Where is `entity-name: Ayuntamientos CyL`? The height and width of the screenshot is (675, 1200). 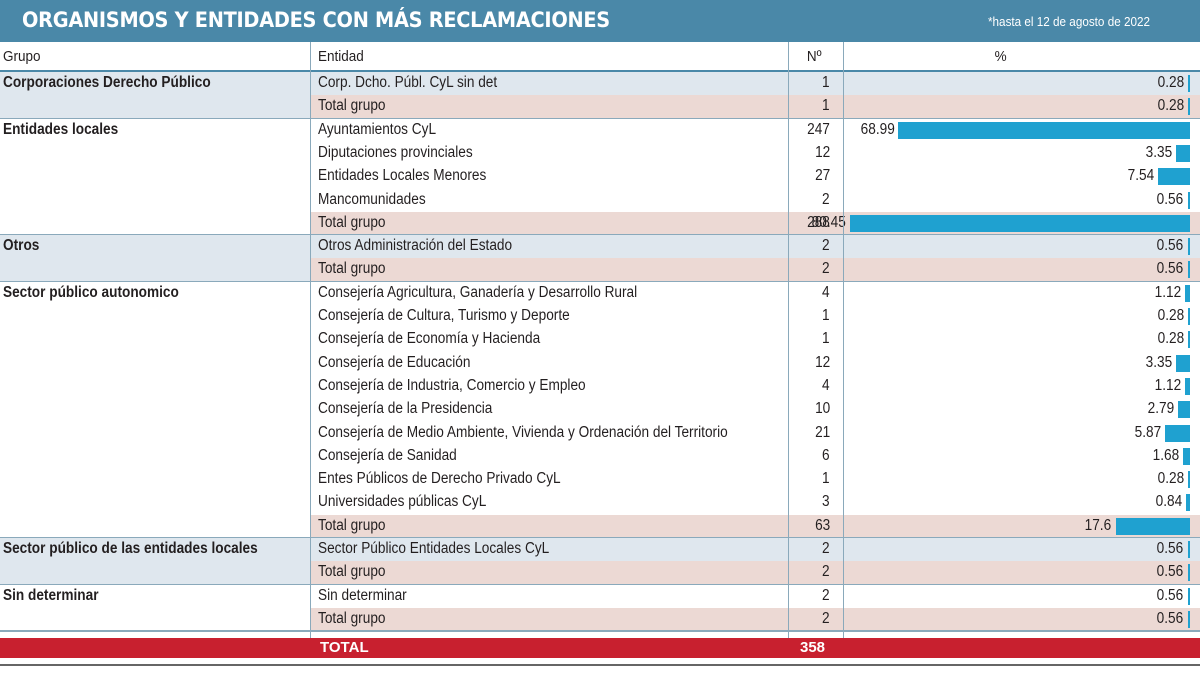
entity-name: Ayuntamientos CyL is located at coordinates (377, 129).